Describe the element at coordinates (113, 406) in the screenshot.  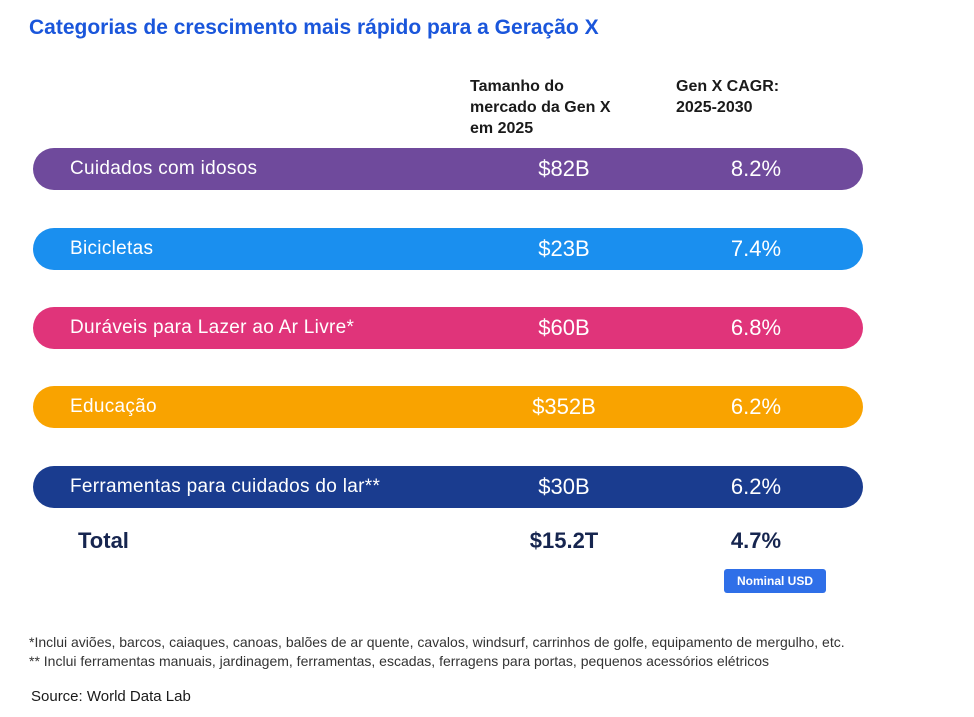
I see `category-label: Educação` at that location.